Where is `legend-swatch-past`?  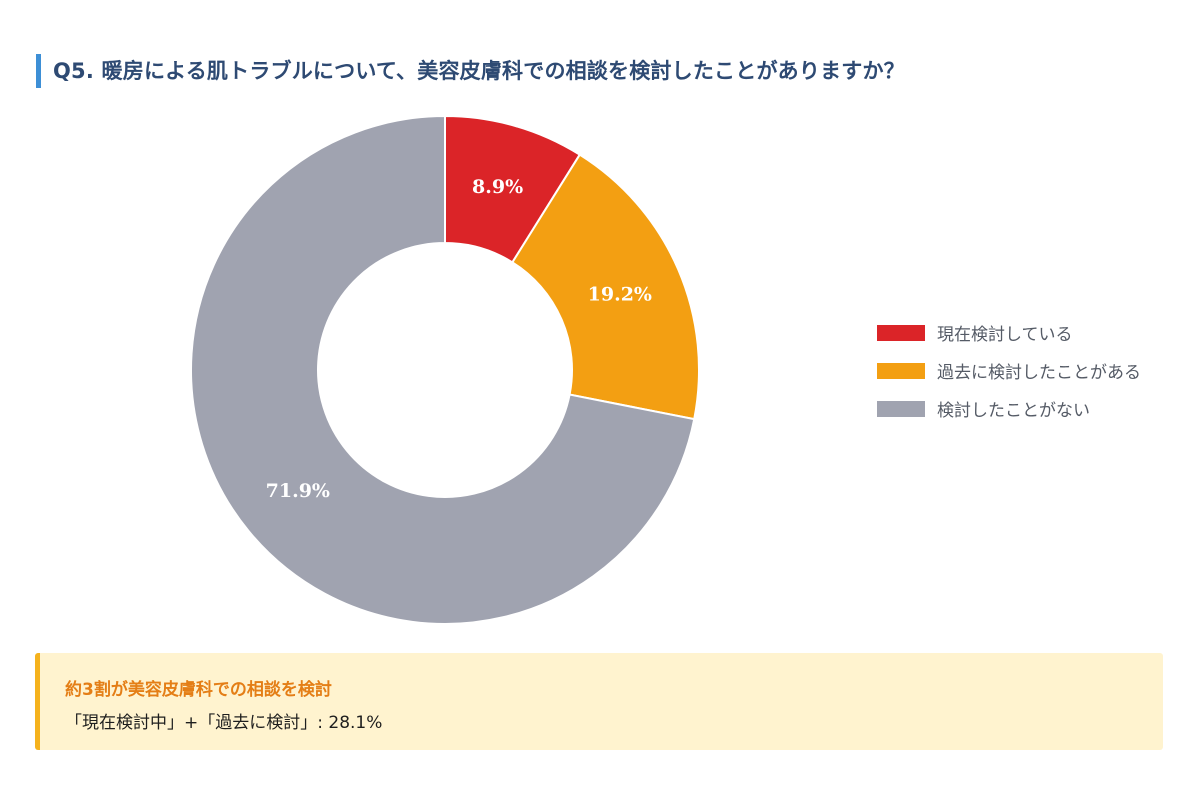
legend-swatch-past is located at coordinates (901, 370).